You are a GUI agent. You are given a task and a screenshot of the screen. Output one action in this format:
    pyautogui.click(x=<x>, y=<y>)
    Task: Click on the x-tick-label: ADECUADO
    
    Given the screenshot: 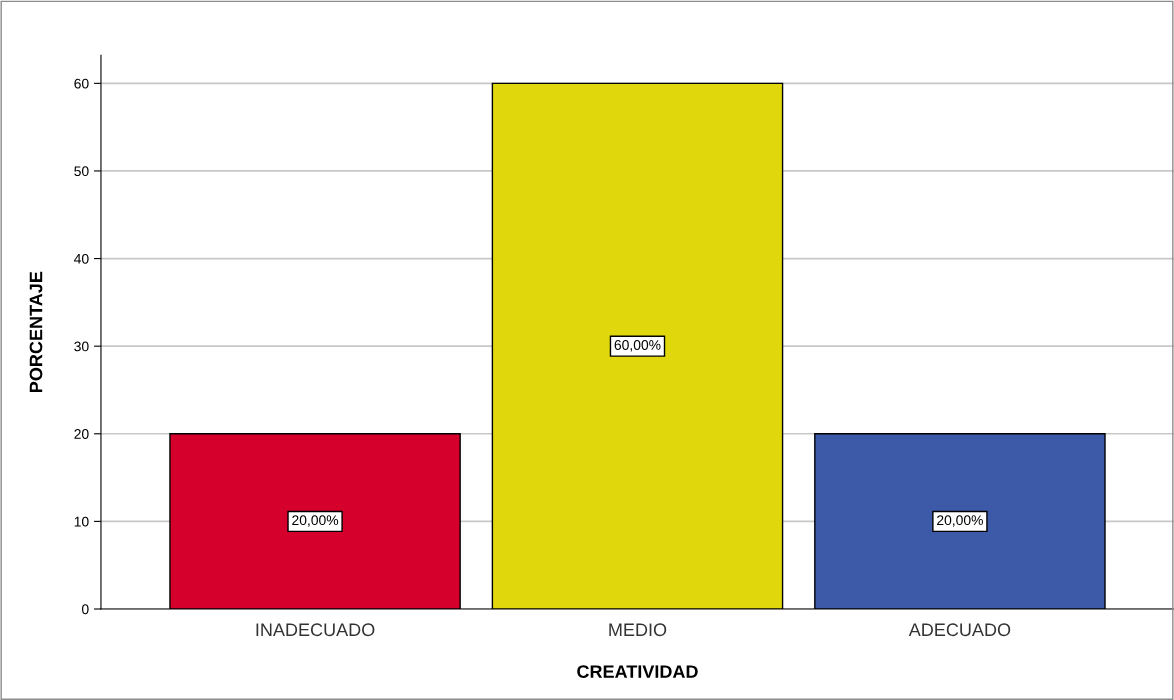 What is the action you would take?
    pyautogui.click(x=959, y=630)
    